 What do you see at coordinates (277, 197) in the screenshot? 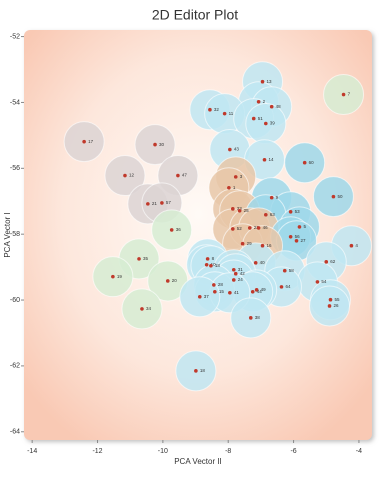
I see `point-label: 9` at bounding box center [277, 197].